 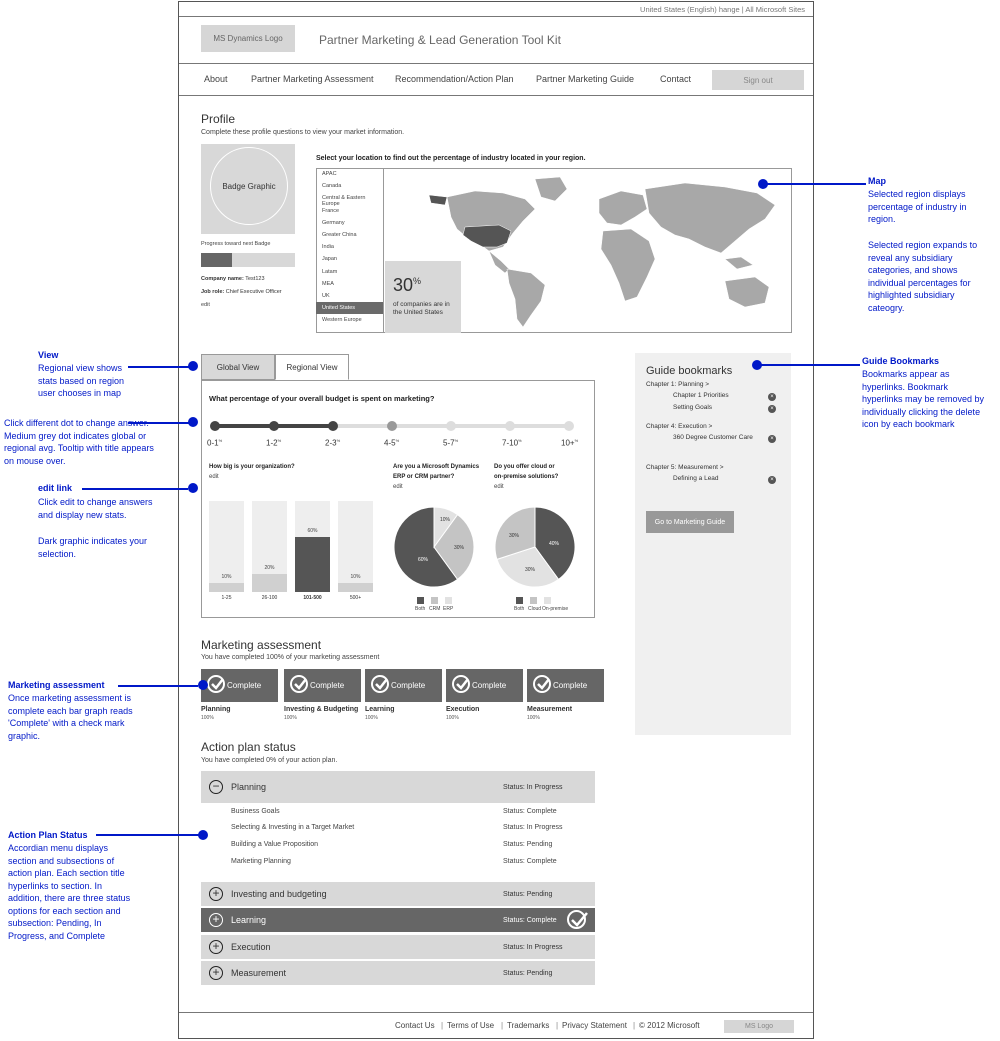 I want to click on bookmark-link: Chapter 1 Priorities, so click(x=701, y=395).